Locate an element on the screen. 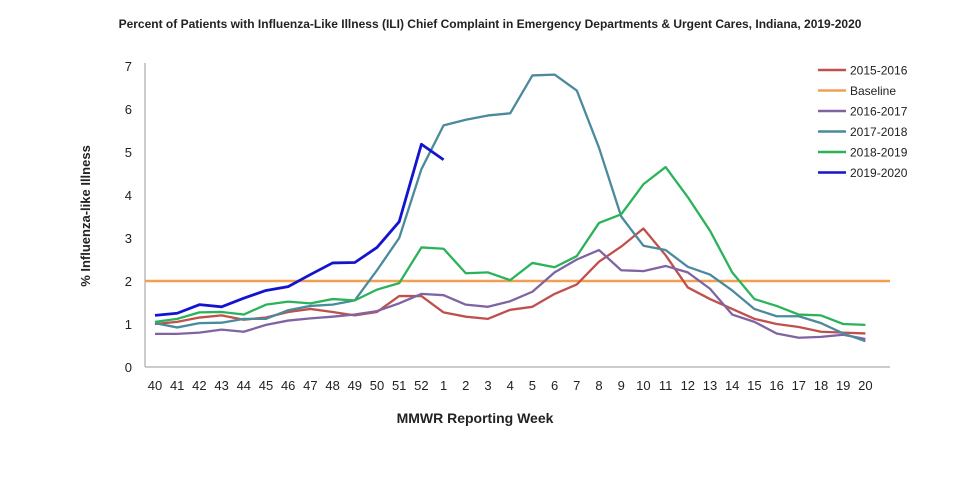 The height and width of the screenshot is (502, 980). x-tick-label: 19 is located at coordinates (843, 385).